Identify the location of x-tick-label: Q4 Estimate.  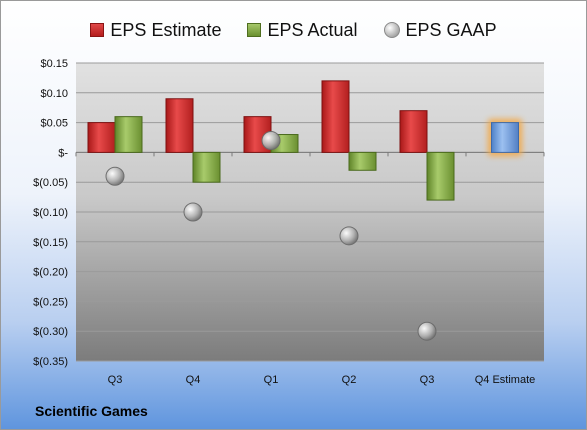
(505, 380).